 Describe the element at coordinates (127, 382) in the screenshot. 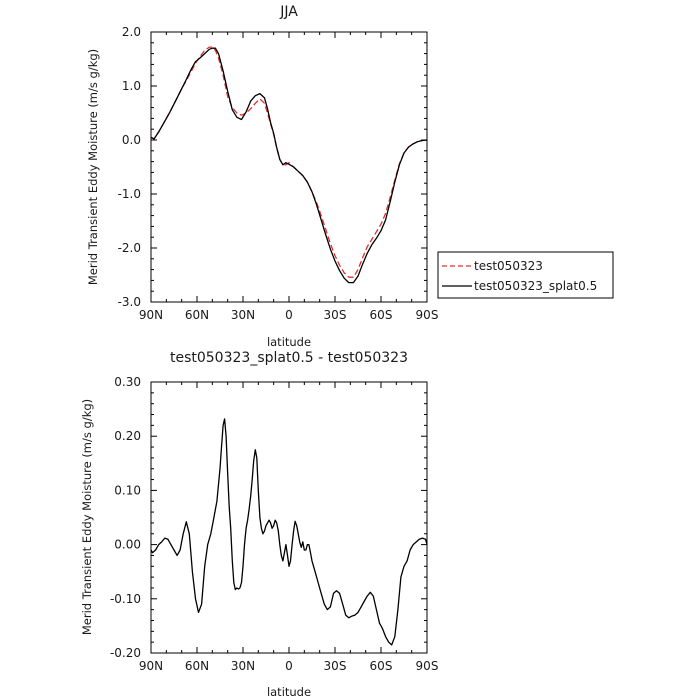

I see `y-tick-label: 0.30` at that location.